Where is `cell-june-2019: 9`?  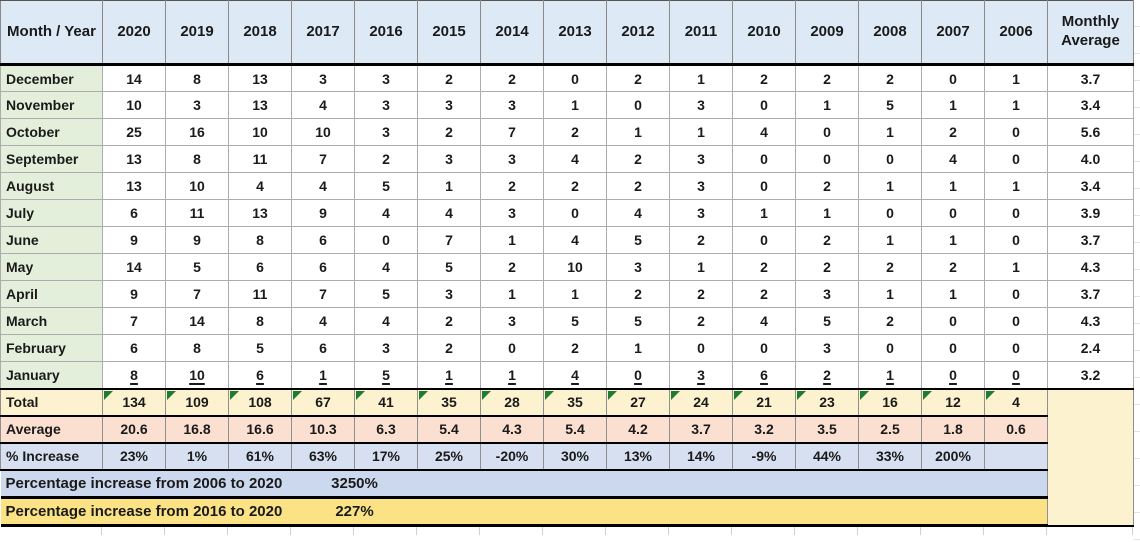 cell-june-2019: 9 is located at coordinates (197, 240).